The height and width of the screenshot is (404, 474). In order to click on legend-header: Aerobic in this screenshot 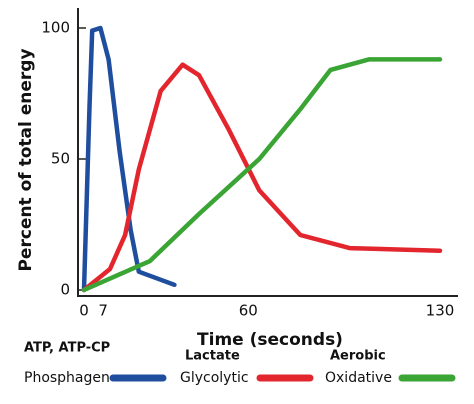, I will do `click(358, 356)`.